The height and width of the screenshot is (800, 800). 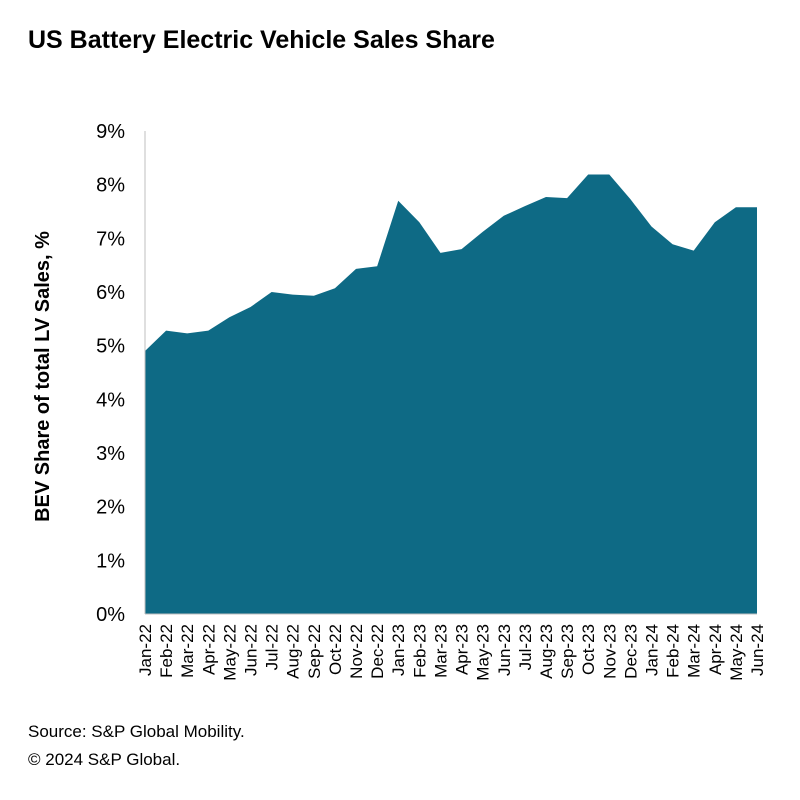 What do you see at coordinates (335, 649) in the screenshot?
I see `x-tick-label: Oct-22` at bounding box center [335, 649].